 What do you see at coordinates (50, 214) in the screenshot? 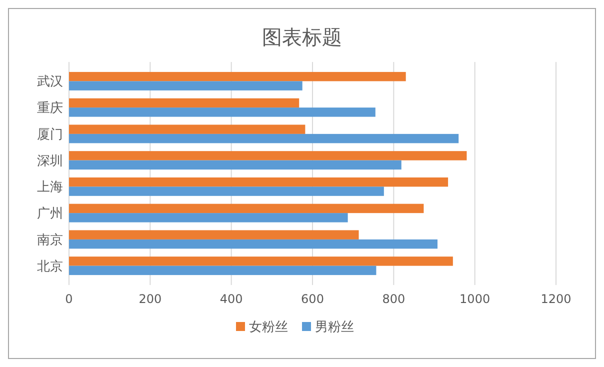
I see `y-tick-label: 广州` at bounding box center [50, 214].